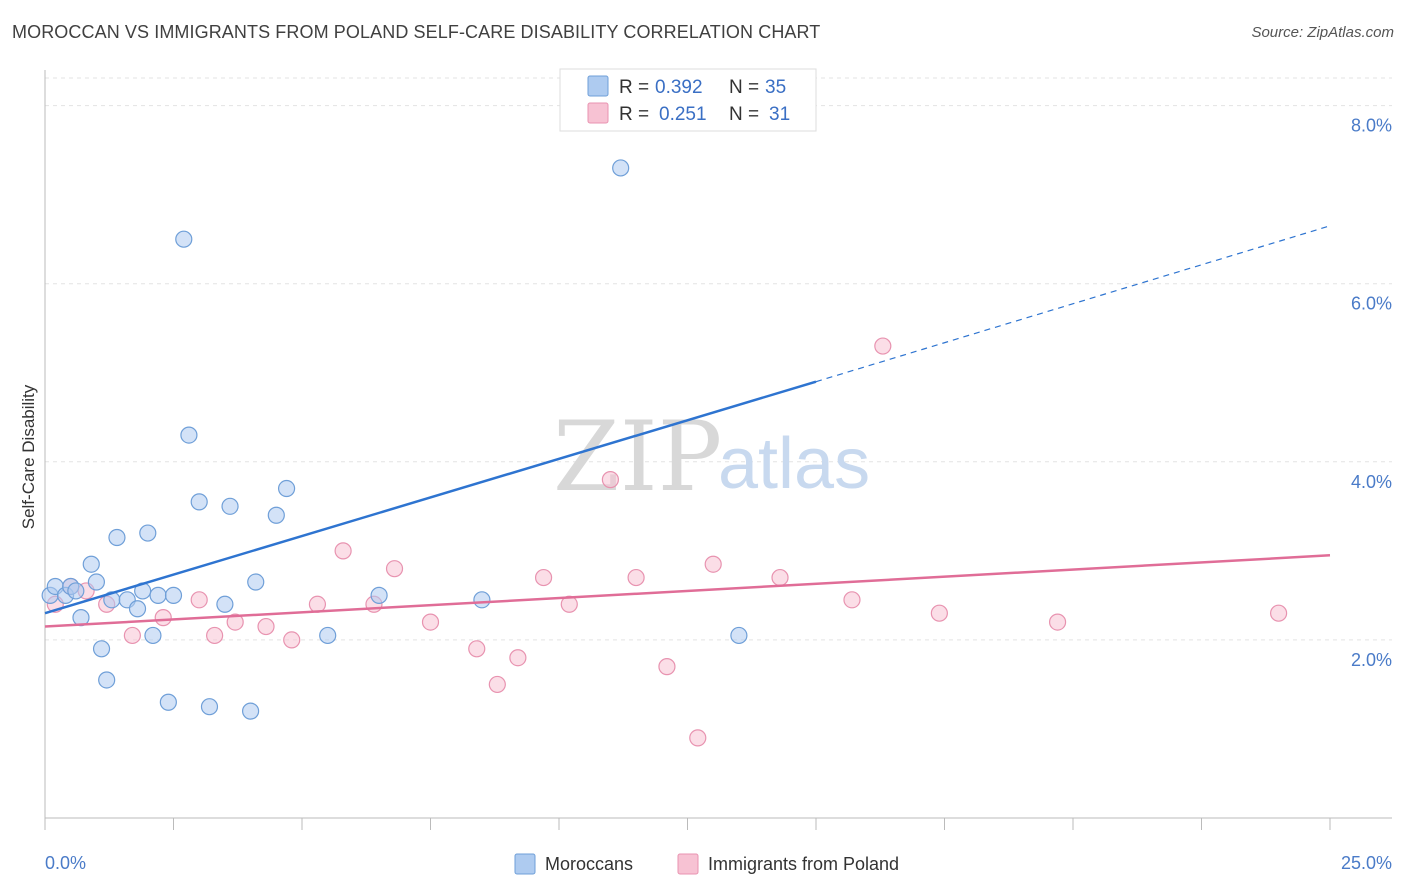 The width and height of the screenshot is (1406, 892). I want to click on y-tick-label: 8.0%, so click(1371, 126).